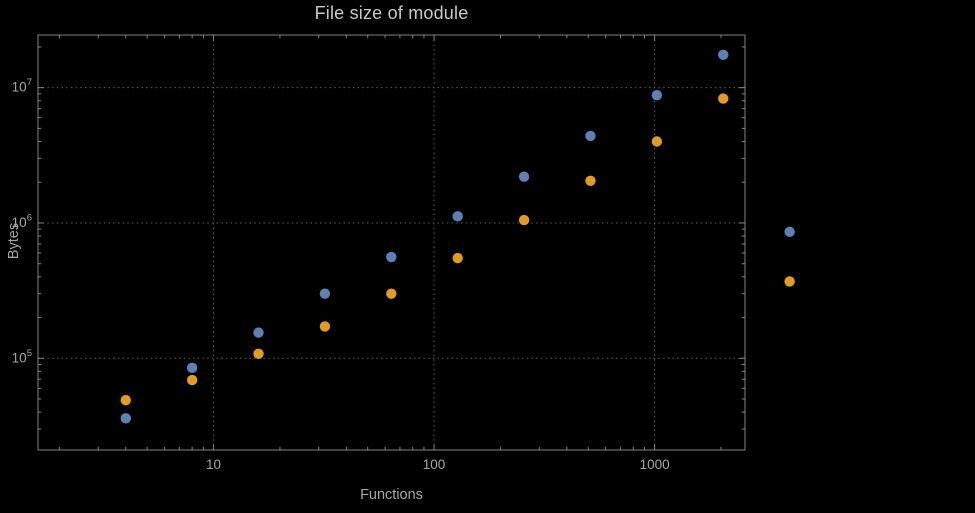 This screenshot has height=513, width=975. Describe the element at coordinates (391, 13) in the screenshot. I see `chart-title: File size of module` at that location.